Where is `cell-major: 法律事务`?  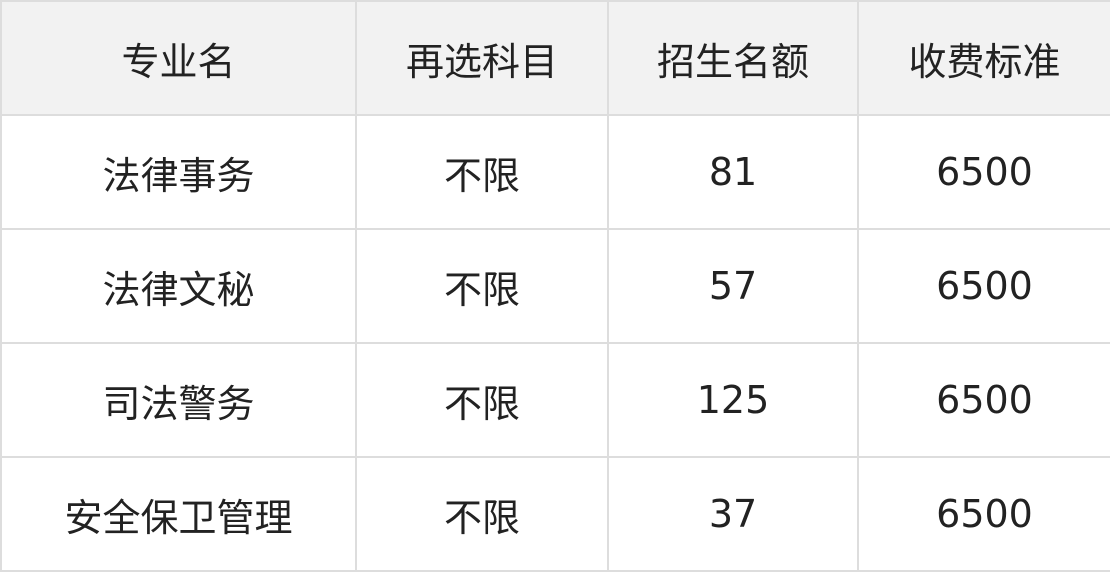 cell-major: 法律事务 is located at coordinates (178, 172).